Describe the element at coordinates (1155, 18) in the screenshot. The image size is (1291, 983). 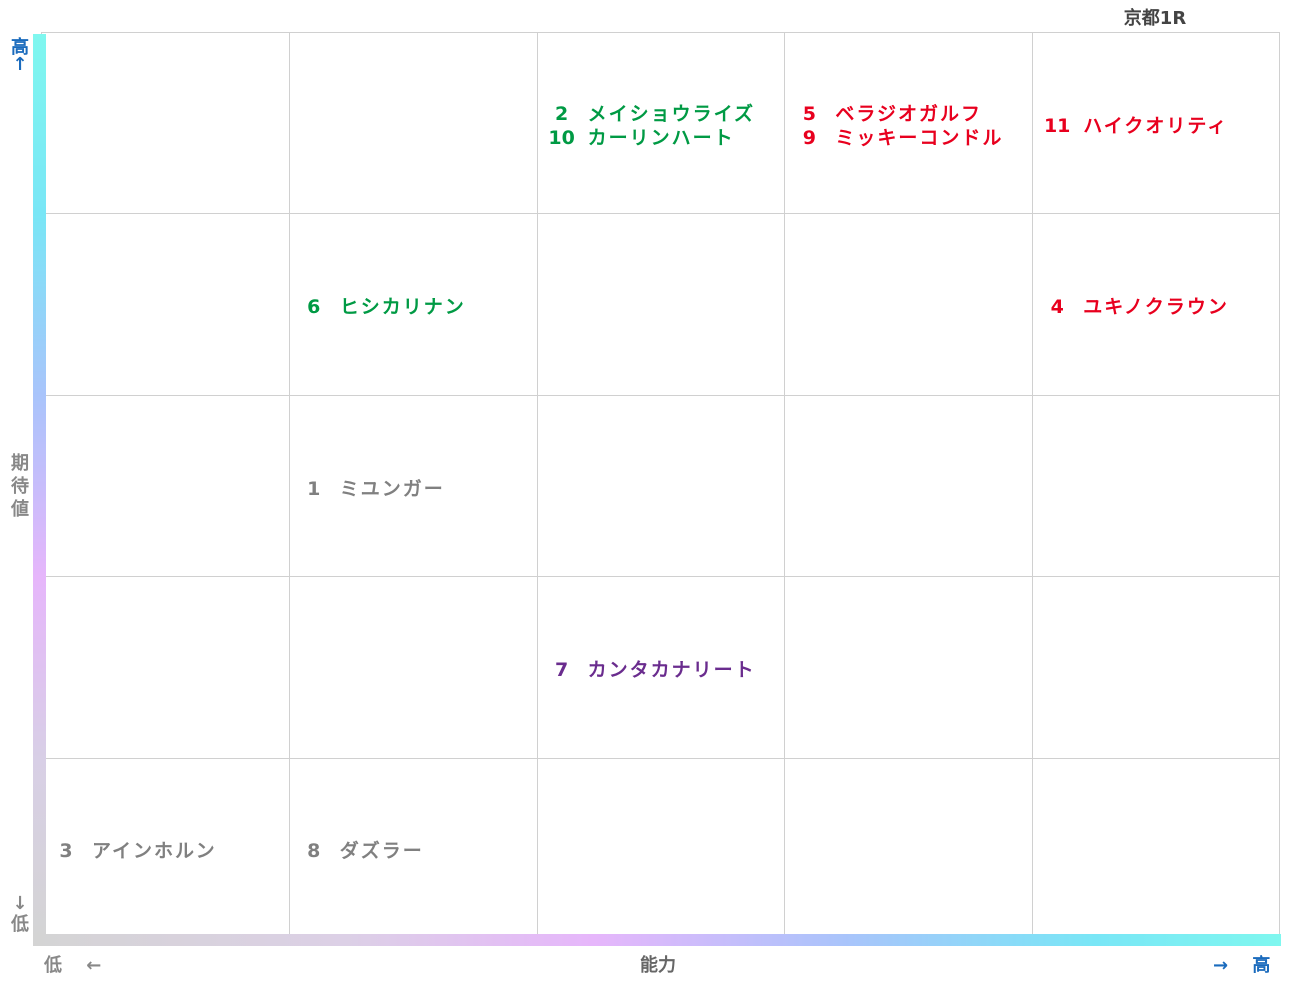
I see `chart-title: 京都1R` at that location.